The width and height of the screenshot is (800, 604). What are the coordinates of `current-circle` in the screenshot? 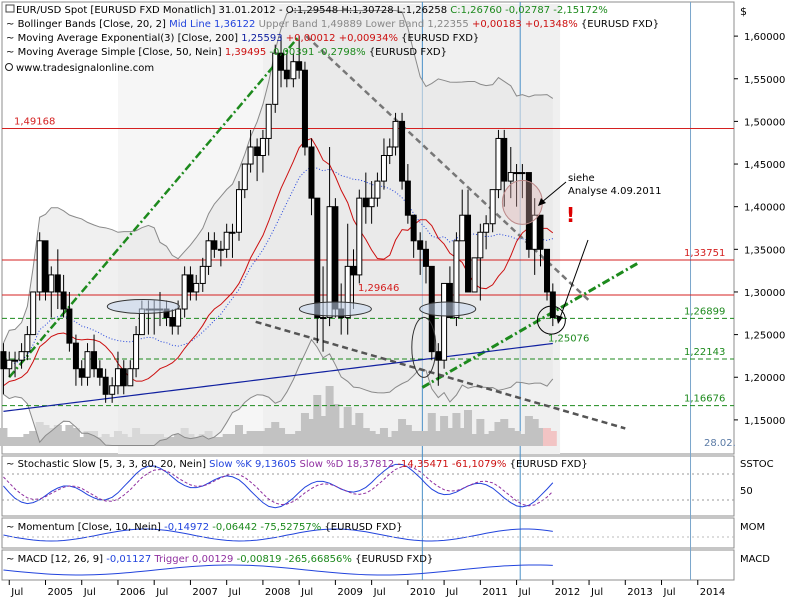 It's located at (551, 320).